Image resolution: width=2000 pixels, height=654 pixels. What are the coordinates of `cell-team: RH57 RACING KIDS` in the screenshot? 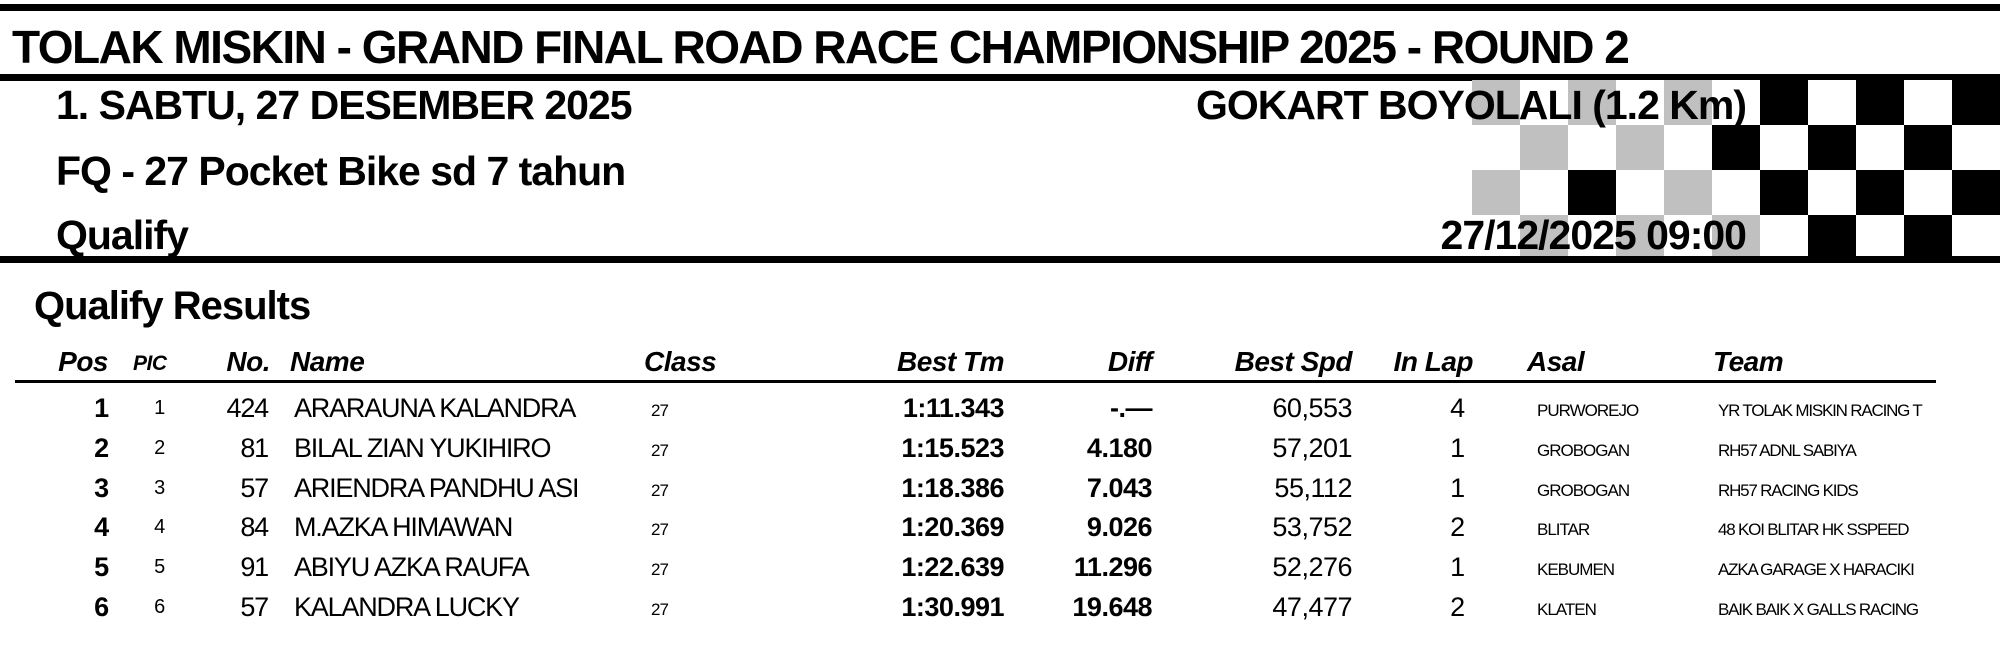 It's located at (1788, 490).